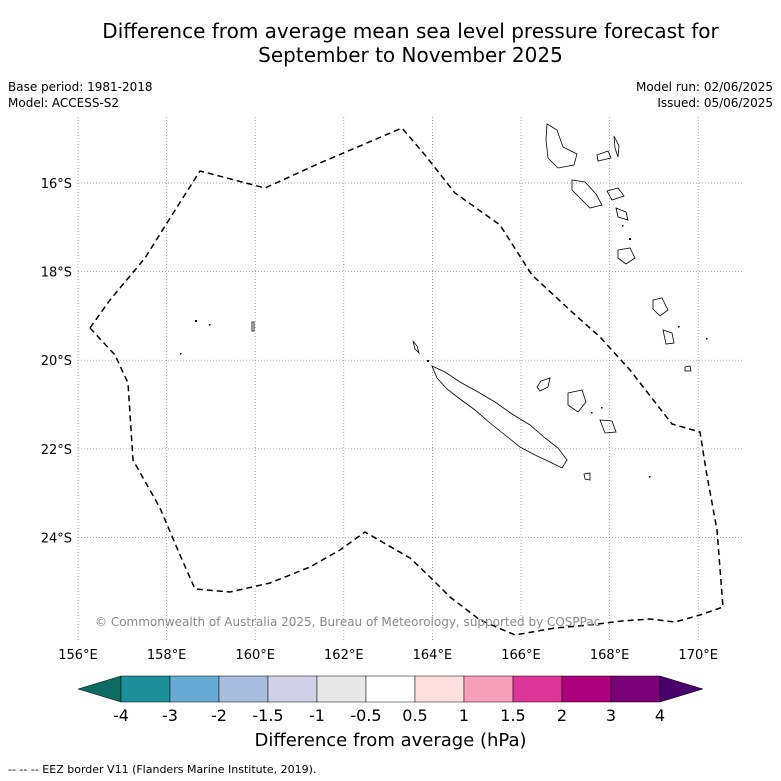 Image resolution: width=781 pixels, height=781 pixels. Describe the element at coordinates (587, 476) in the screenshot. I see `isle-of-pines` at that location.